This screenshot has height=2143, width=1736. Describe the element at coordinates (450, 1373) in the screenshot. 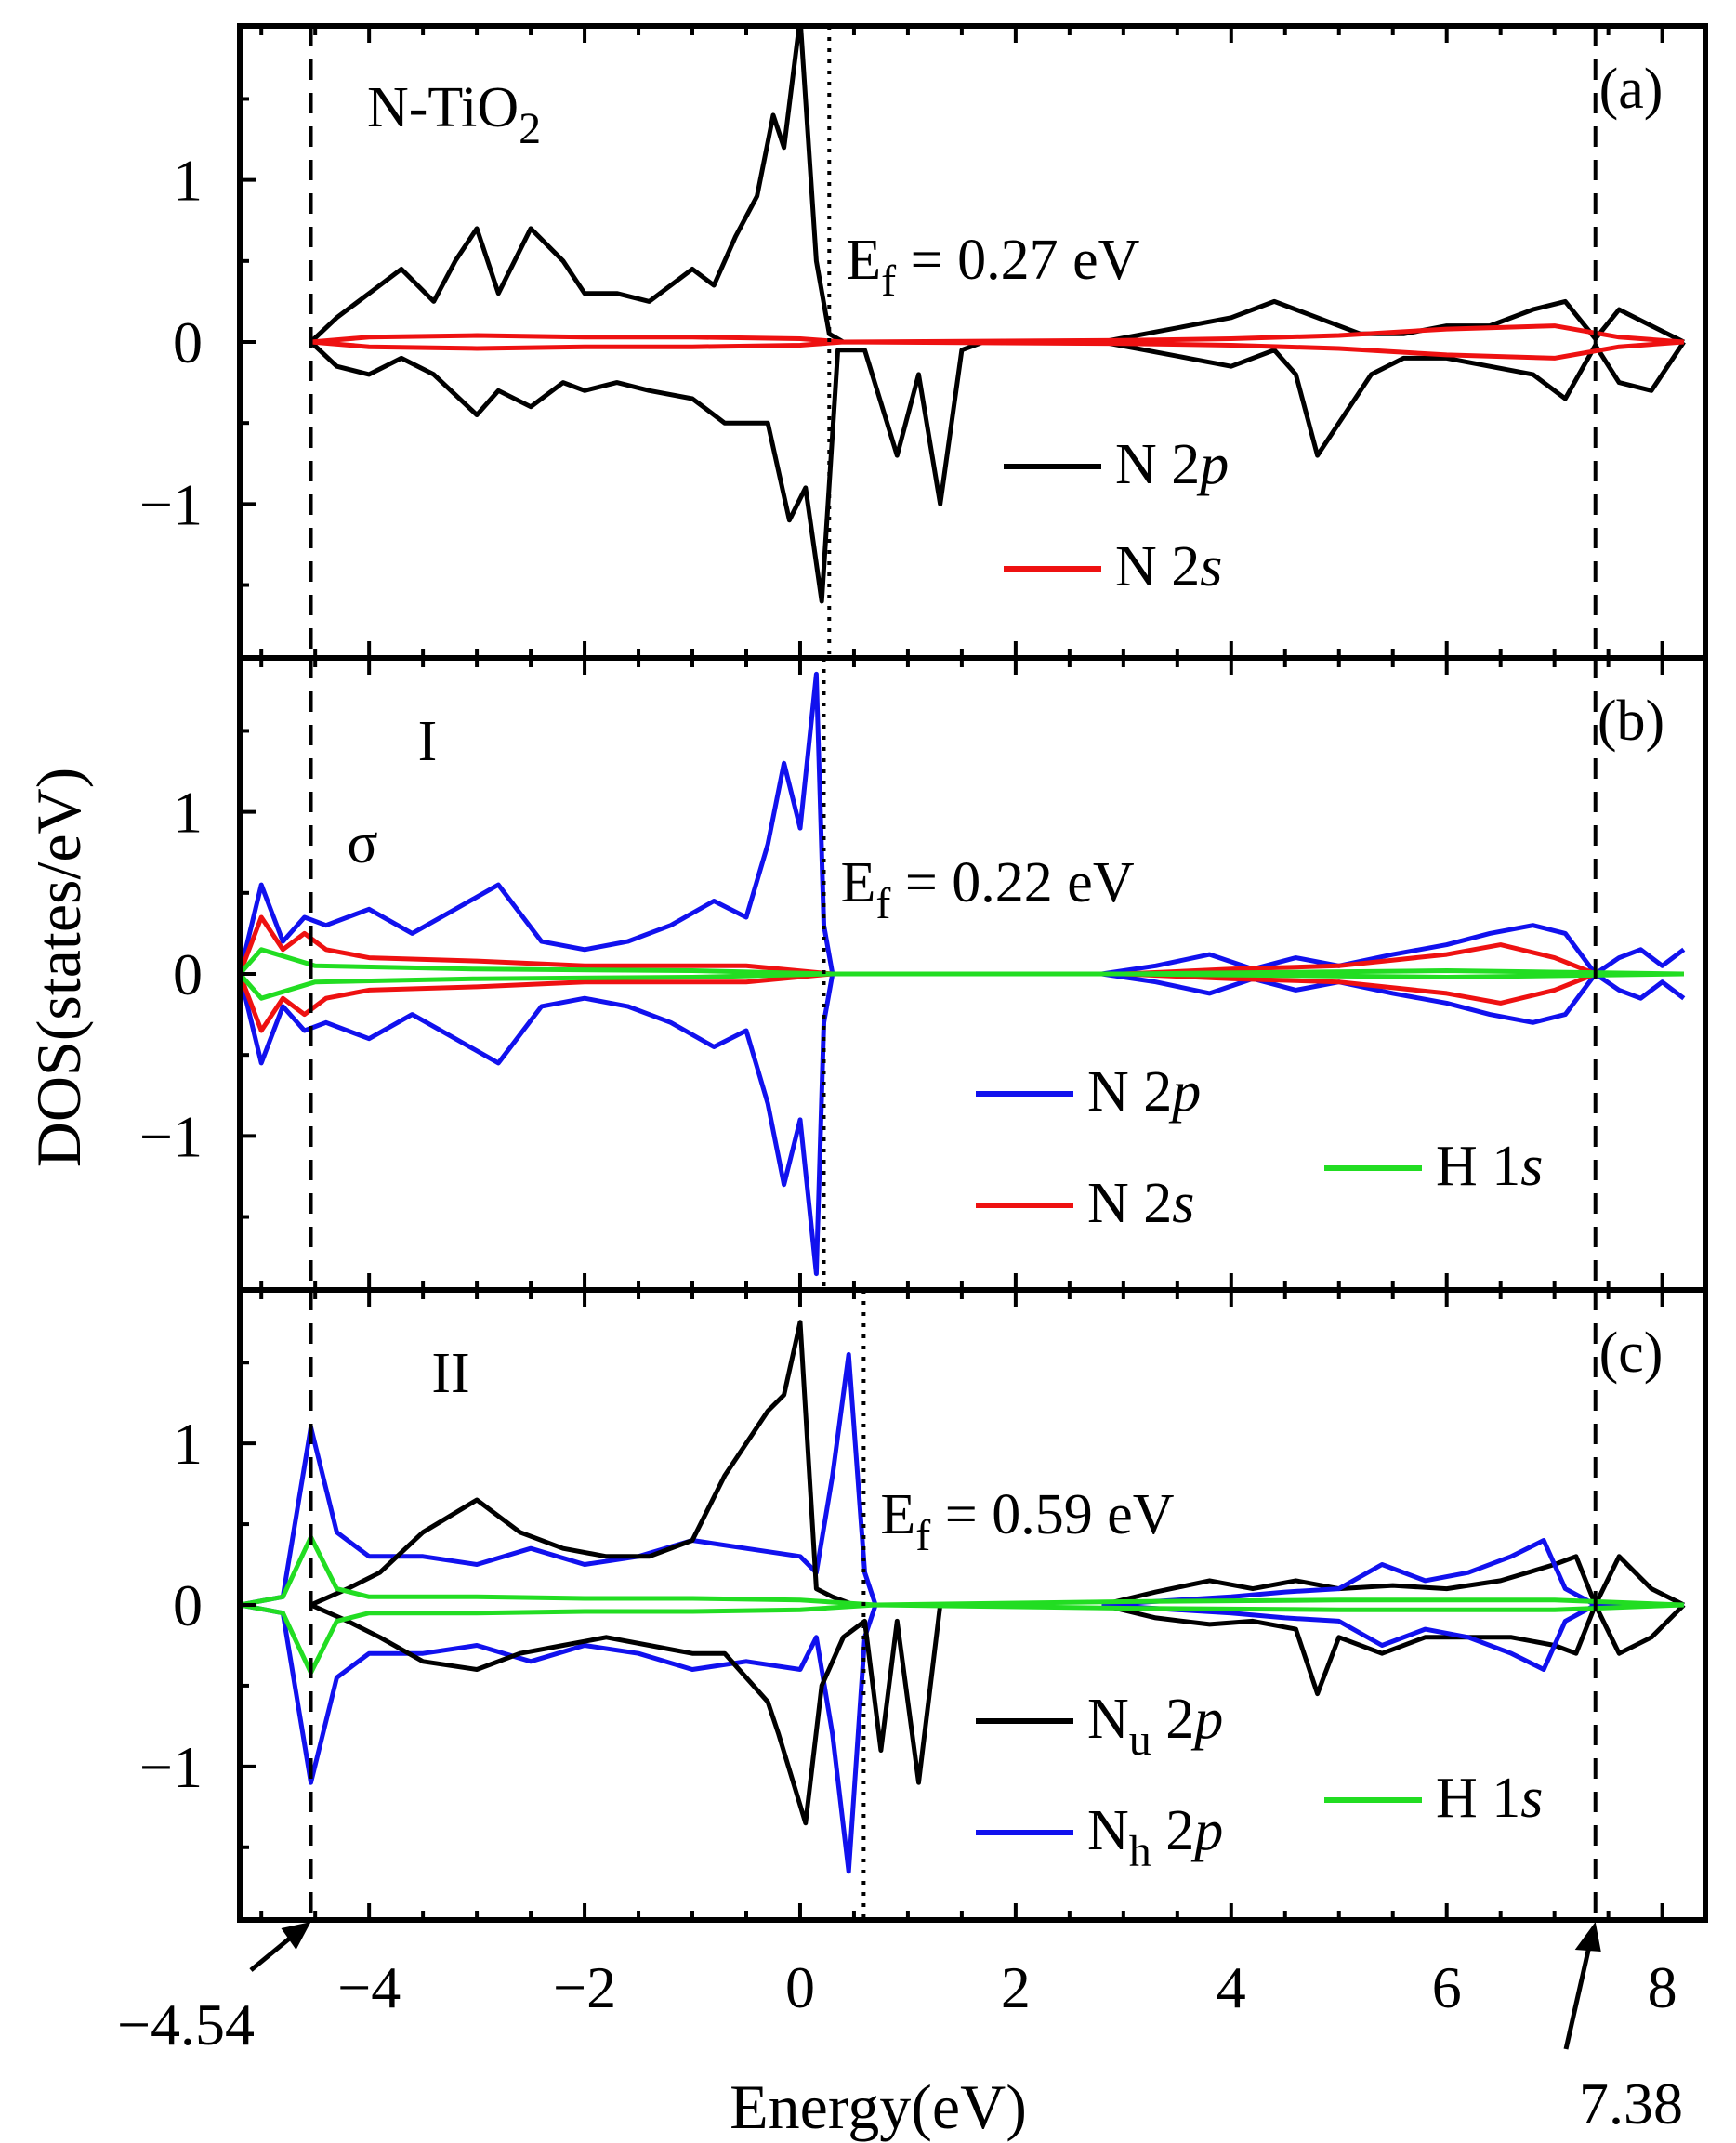

I see `panel-title: II` at that location.